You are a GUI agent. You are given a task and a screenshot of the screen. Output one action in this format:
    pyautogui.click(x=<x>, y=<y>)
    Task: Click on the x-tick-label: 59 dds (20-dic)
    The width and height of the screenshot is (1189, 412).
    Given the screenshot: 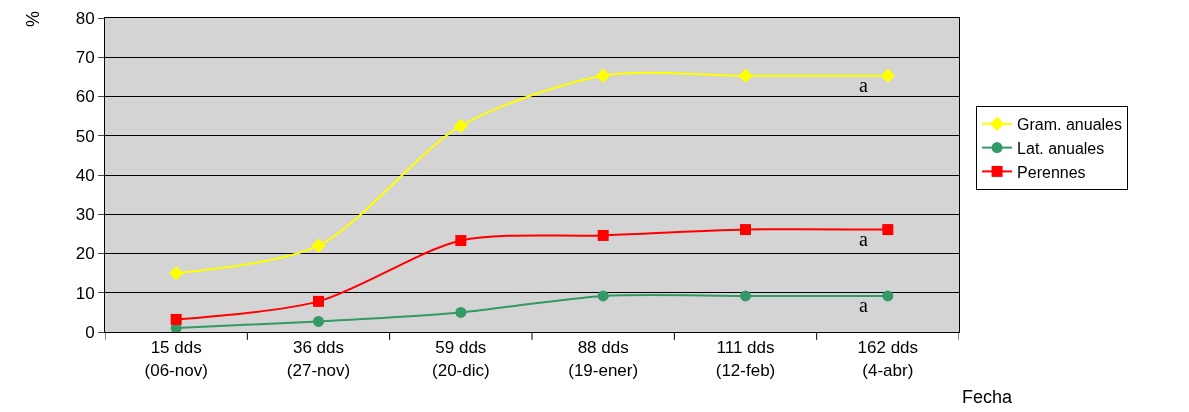 What is the action you would take?
    pyautogui.click(x=461, y=359)
    